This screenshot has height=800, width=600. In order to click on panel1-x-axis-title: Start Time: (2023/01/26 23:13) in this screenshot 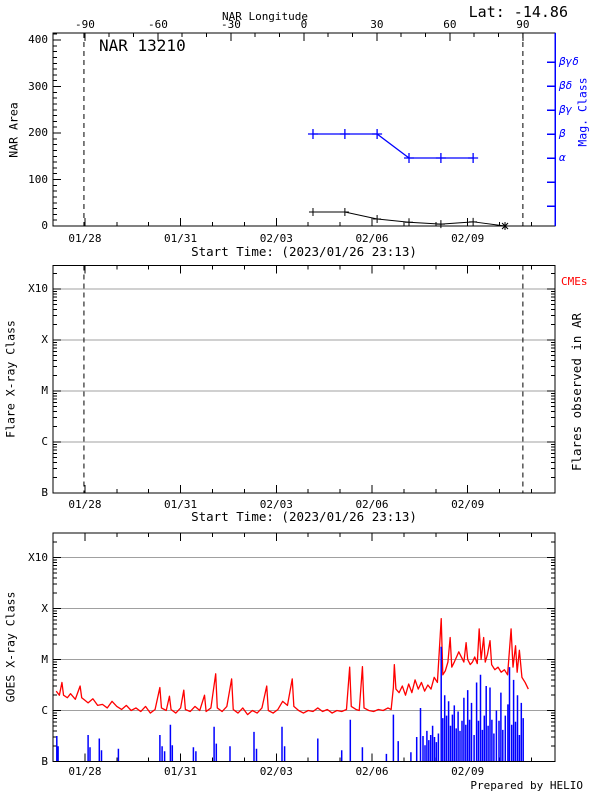, I will do `click(304, 251)`.